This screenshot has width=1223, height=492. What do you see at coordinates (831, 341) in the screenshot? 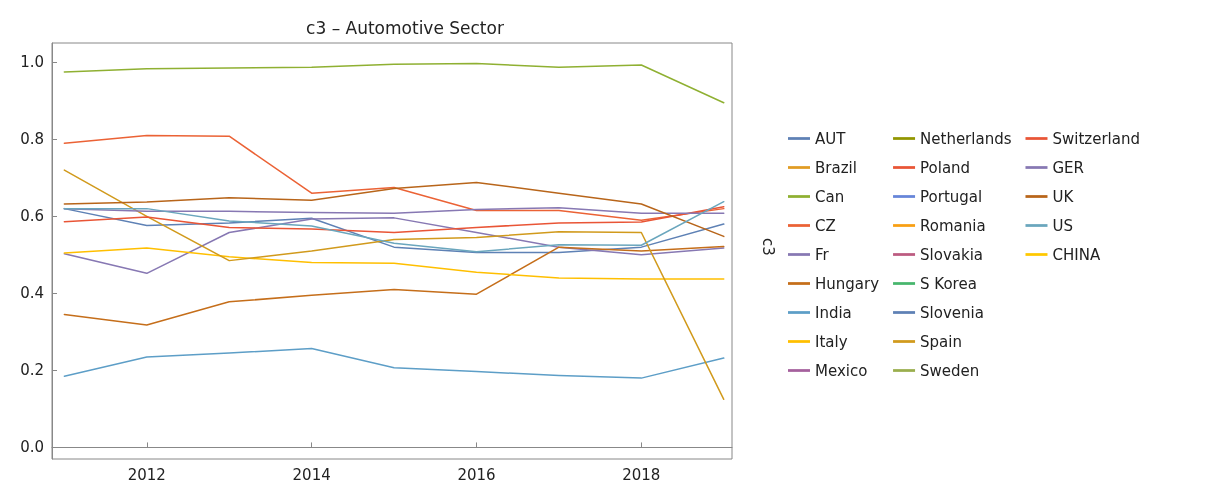
I see `legend-label: Italy` at bounding box center [831, 341].